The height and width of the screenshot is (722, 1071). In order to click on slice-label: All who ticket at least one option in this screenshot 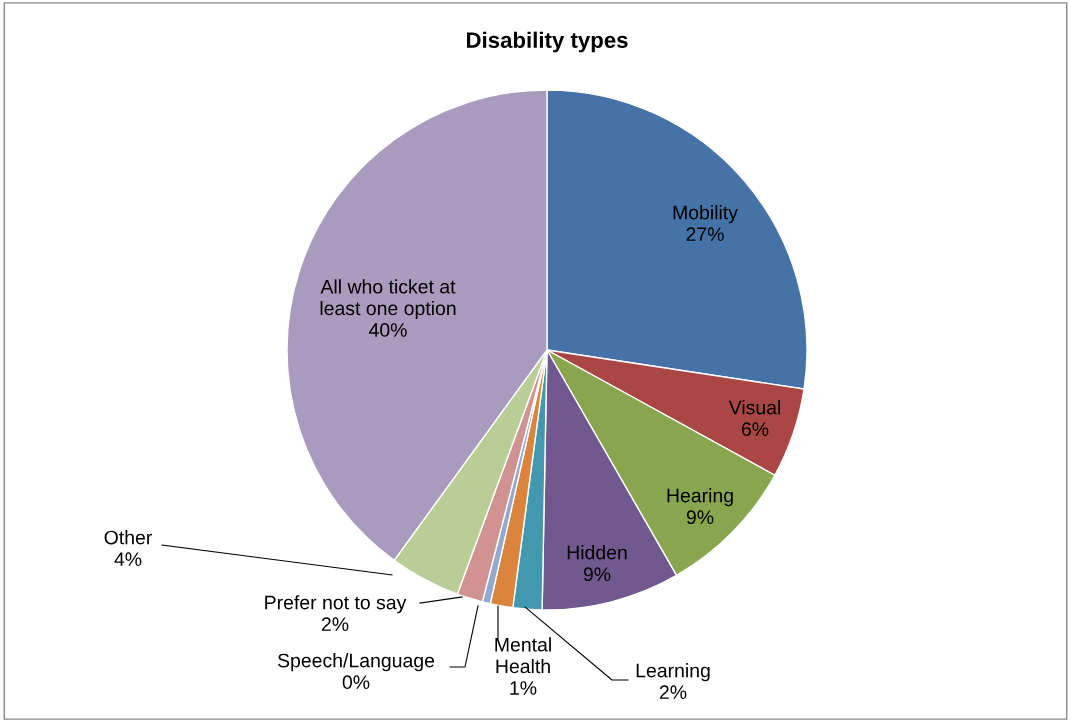, I will do `click(388, 299)`.